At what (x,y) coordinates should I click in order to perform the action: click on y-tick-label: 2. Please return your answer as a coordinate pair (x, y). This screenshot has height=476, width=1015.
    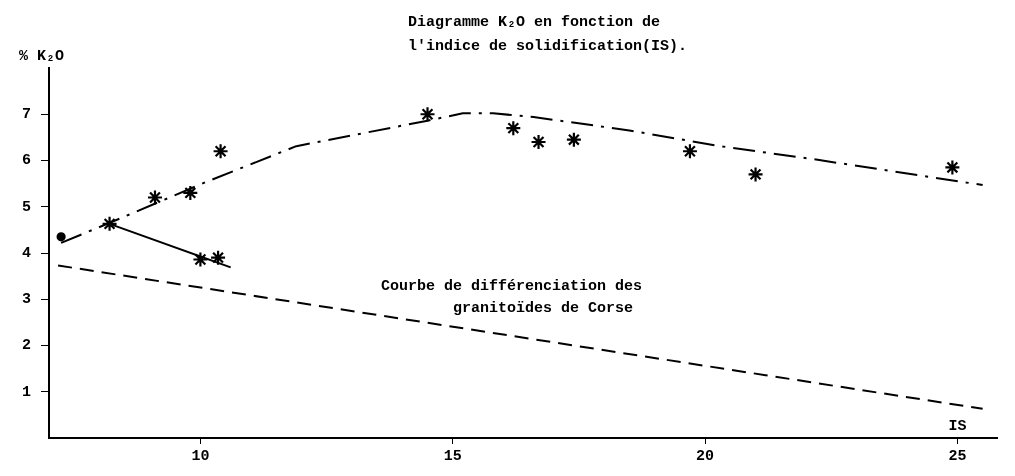
    Looking at the image, I should click on (26, 346).